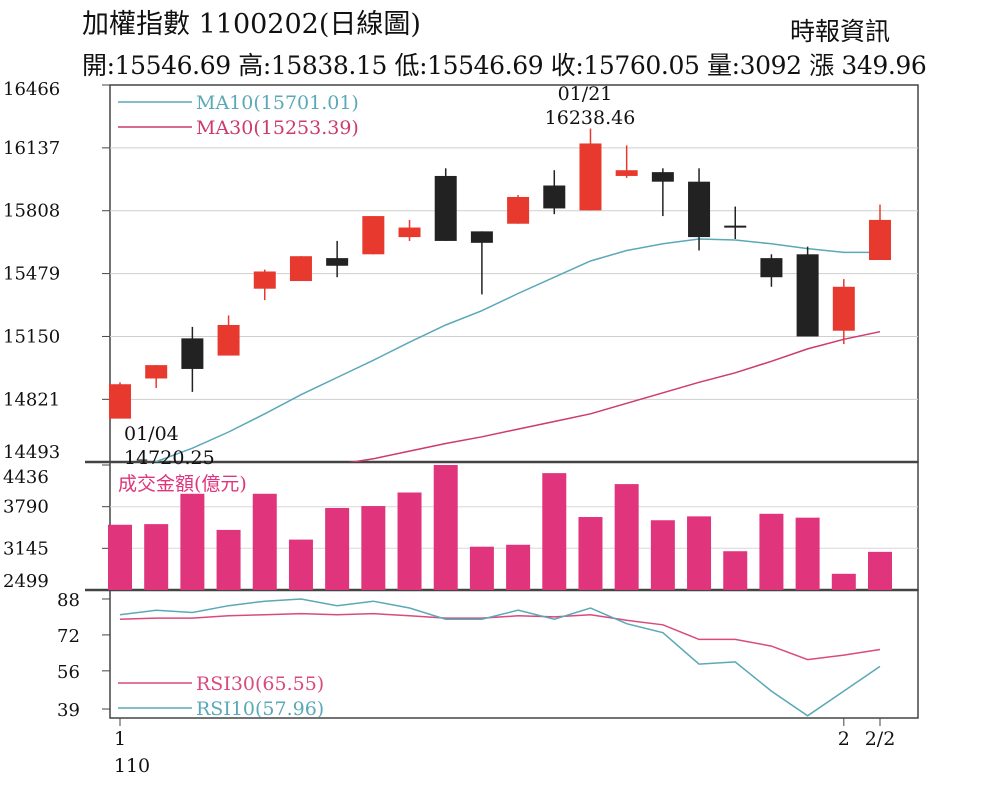 Image resolution: width=1000 pixels, height=801 pixels. I want to click on source-label: 時報資訊, so click(840, 31).